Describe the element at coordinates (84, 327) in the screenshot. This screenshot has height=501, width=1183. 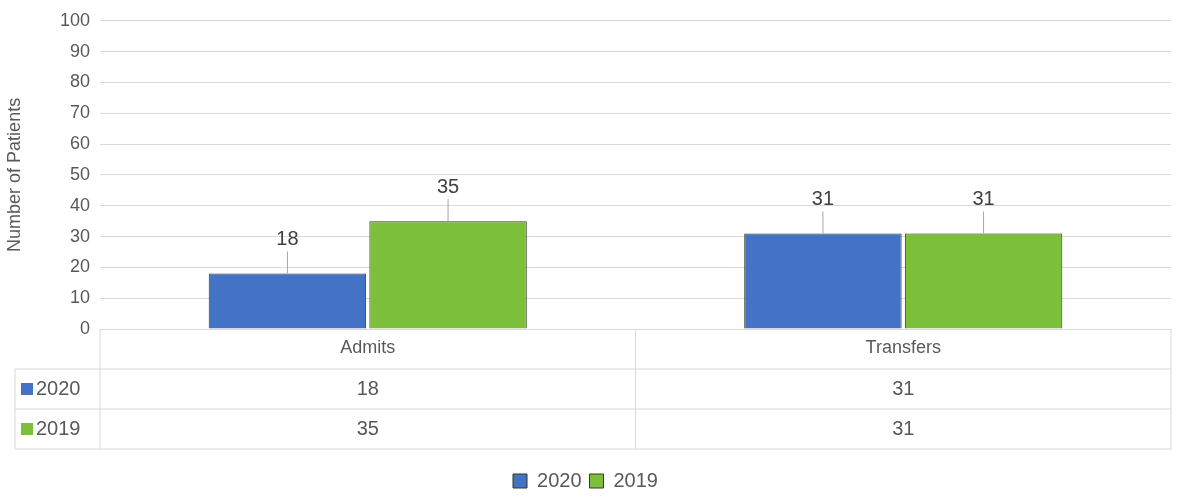
I see `y-tick-label: 0` at that location.